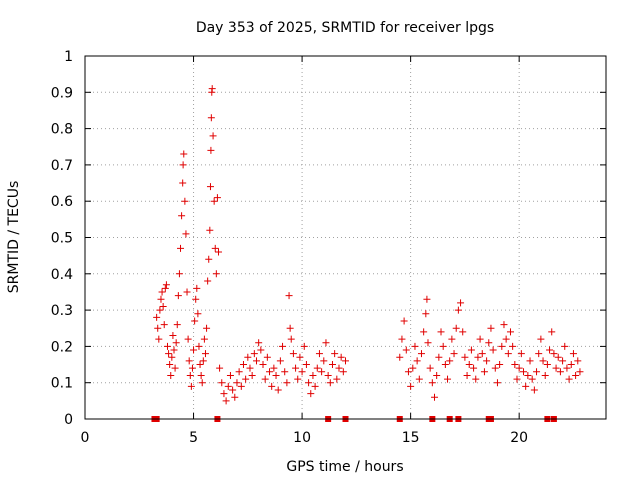 Image resolution: width=640 pixels, height=480 pixels. Describe the element at coordinates (62, 166) in the screenshot. I see `y-tick-label: 0.7` at that location.